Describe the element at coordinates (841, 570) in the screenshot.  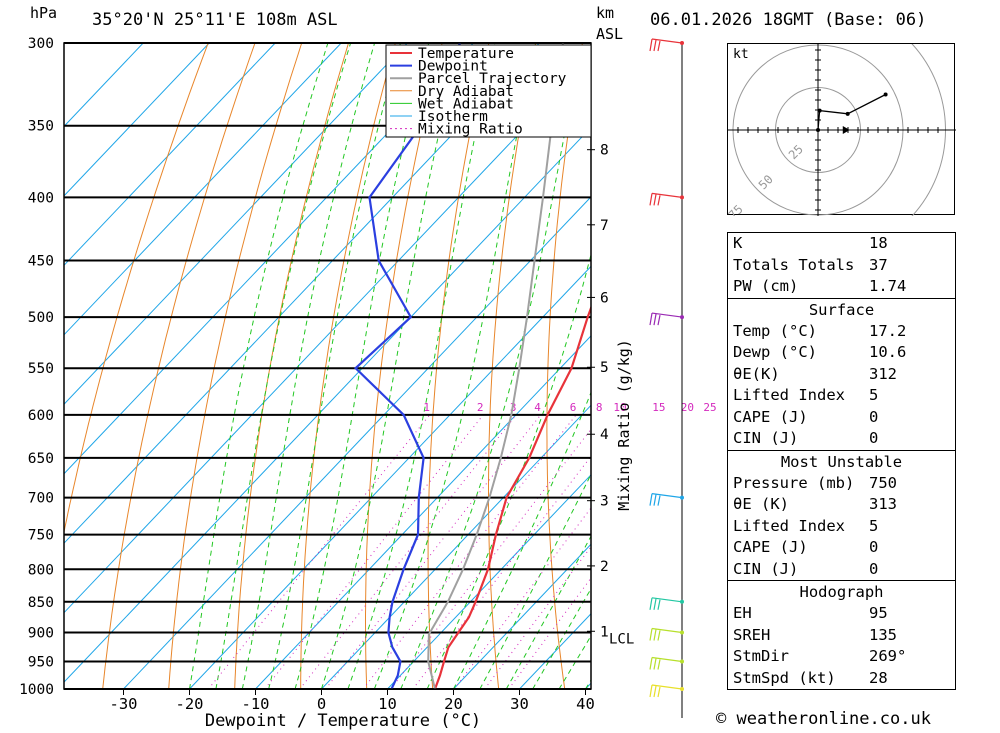
I see `most-unstable-row: CIN (J) 0` at that location.